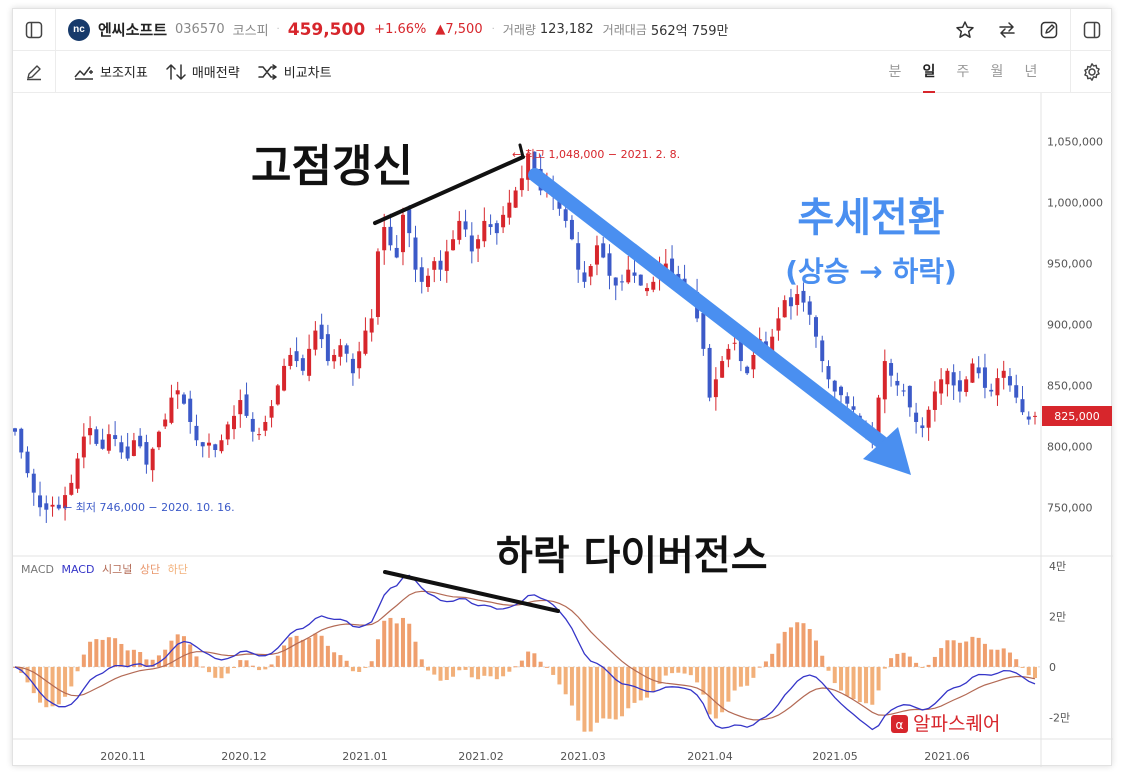  What do you see at coordinates (400, 29) in the screenshot?
I see `change-percent: +1.66%` at bounding box center [400, 29].